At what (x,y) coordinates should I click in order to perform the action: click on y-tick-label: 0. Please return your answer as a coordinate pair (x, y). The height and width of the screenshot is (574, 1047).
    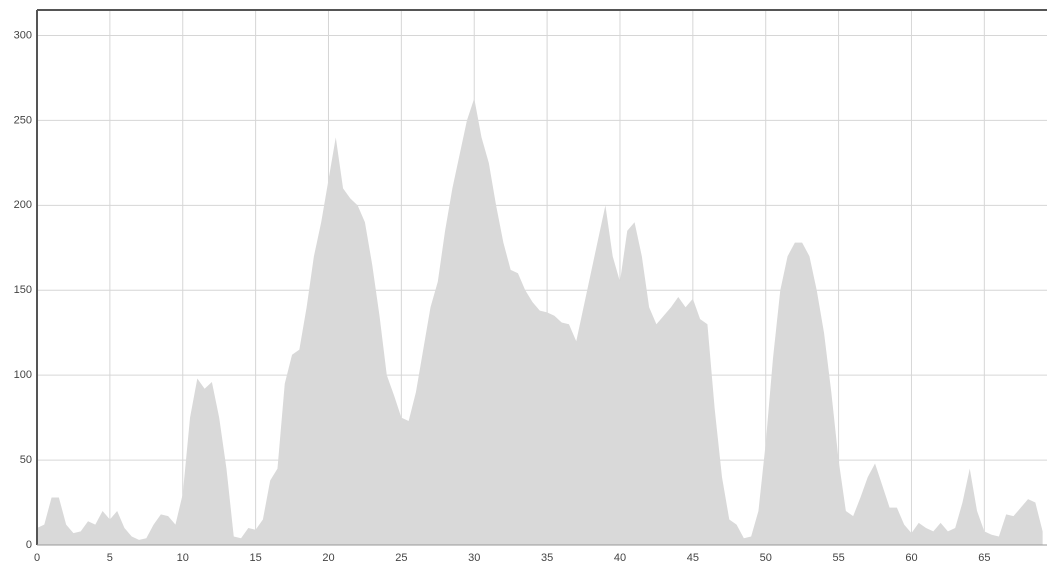
    Looking at the image, I should click on (29, 545).